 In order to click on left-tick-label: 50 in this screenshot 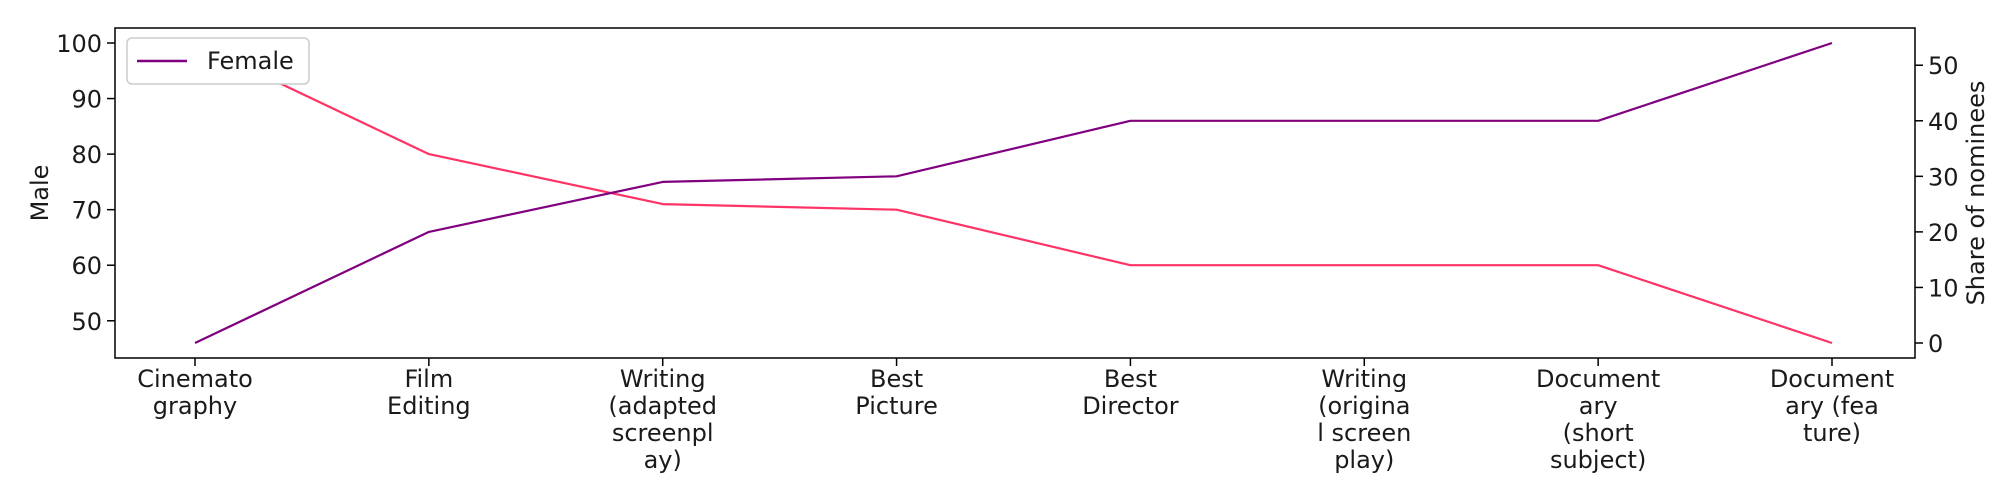, I will do `click(86, 322)`.